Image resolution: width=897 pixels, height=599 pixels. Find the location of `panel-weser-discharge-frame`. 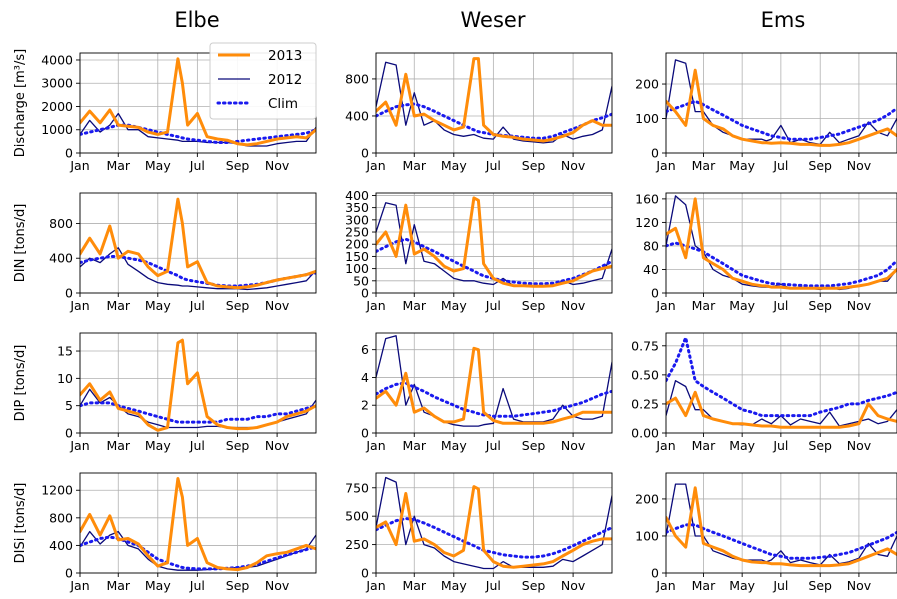

panel-weser-discharge-frame is located at coordinates (494, 103).